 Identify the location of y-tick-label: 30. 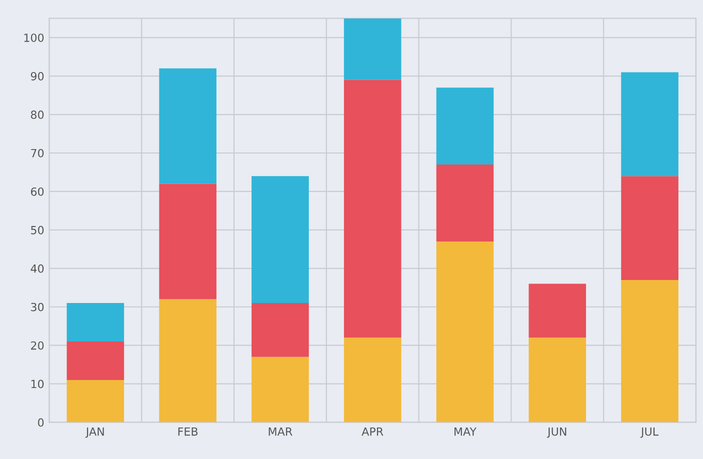
(37, 307).